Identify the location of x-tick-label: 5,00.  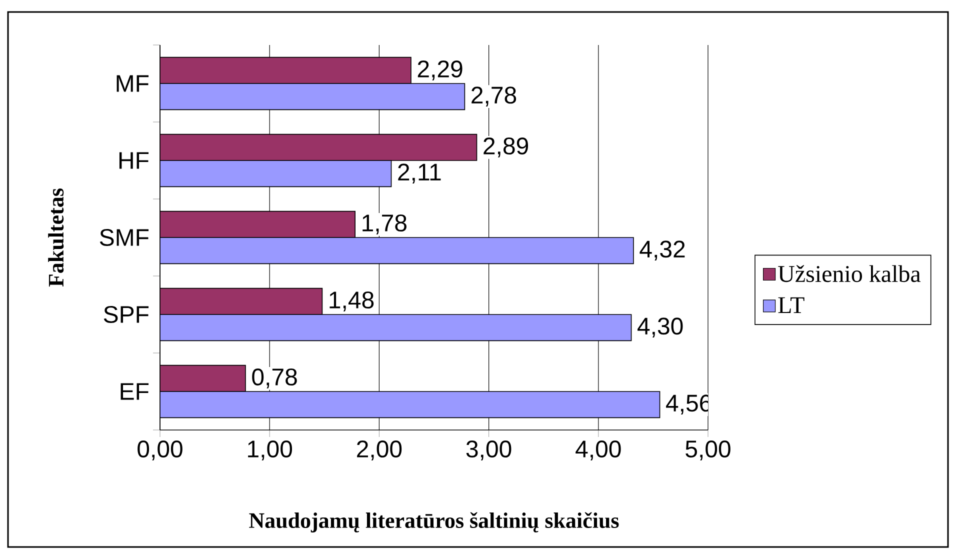
(708, 450).